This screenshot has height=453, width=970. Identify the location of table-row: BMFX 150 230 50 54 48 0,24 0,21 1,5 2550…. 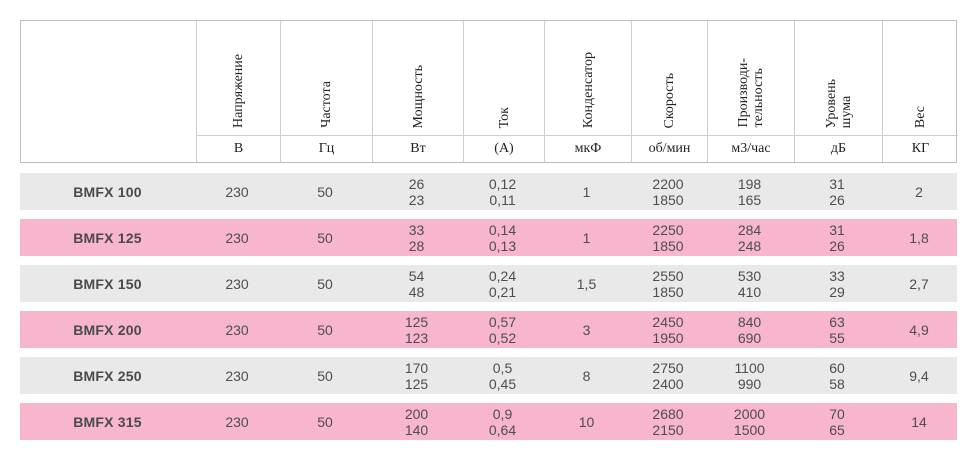
(488, 283).